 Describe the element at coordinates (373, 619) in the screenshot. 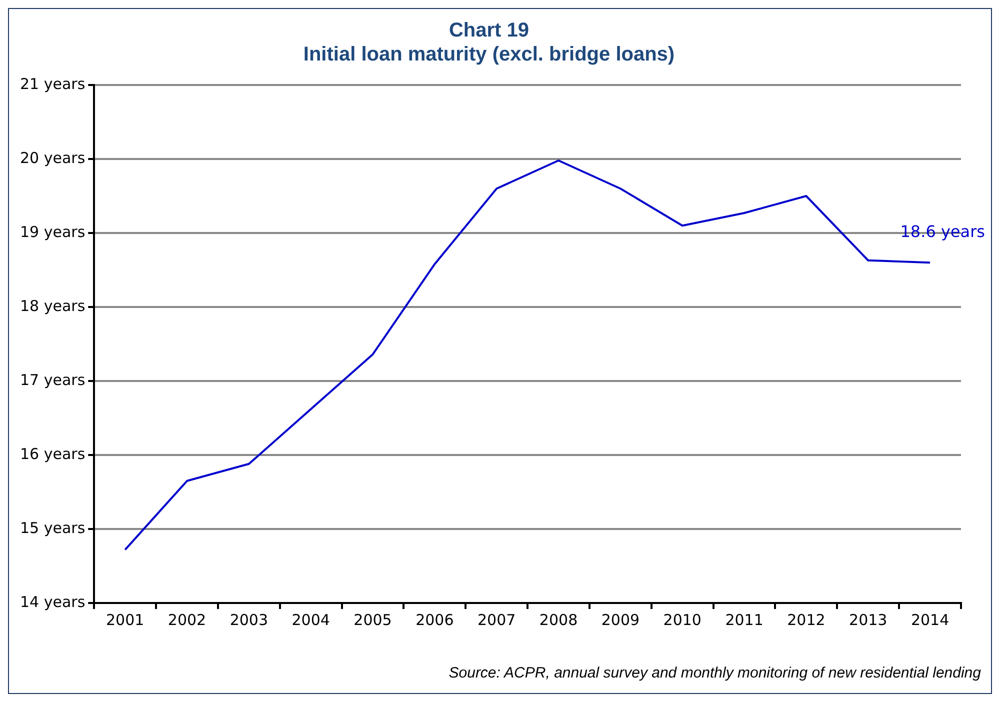

I see `x-tick-label: 2005` at that location.